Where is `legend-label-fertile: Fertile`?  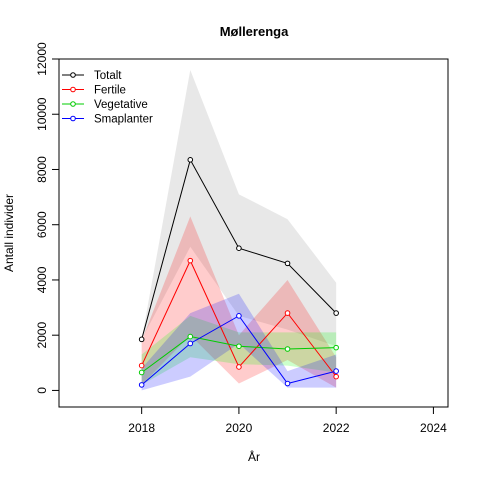 legend-label-fertile: Fertile is located at coordinates (110, 91).